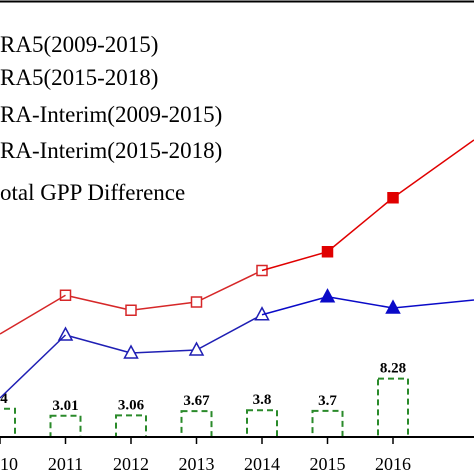 The width and height of the screenshot is (474, 474). Describe the element at coordinates (131, 464) in the screenshot. I see `x-tick-label: 2012` at that location.